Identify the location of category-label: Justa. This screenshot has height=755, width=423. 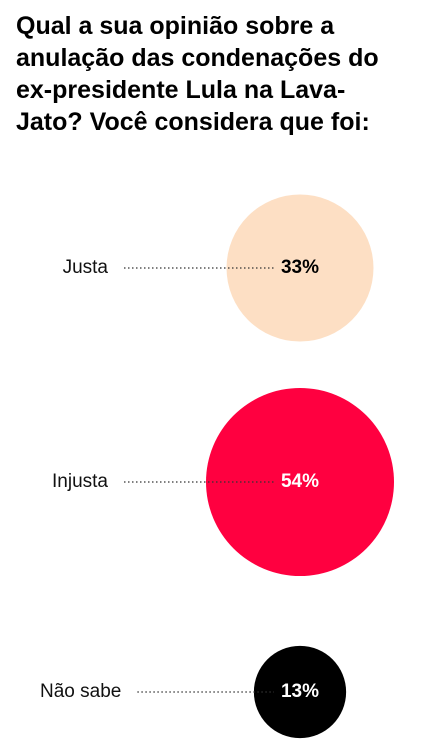
(86, 267).